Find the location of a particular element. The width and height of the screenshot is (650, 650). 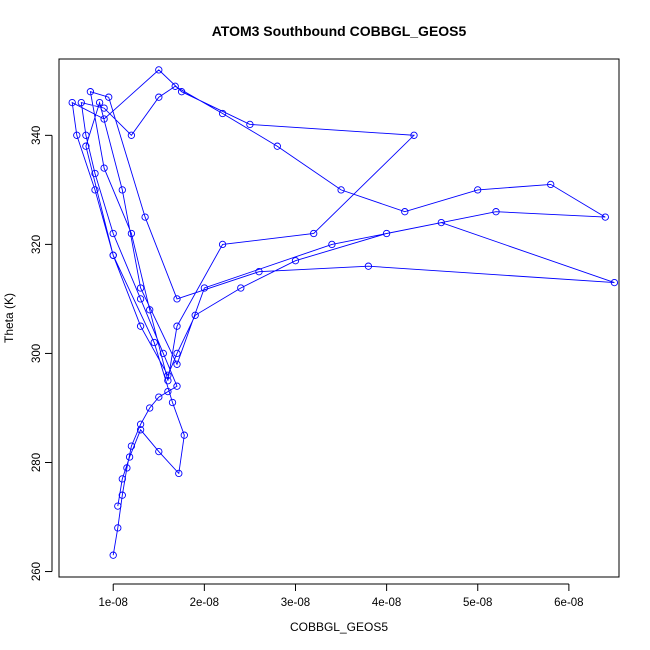

y-tick-label: 260 is located at coordinates (37, 571).